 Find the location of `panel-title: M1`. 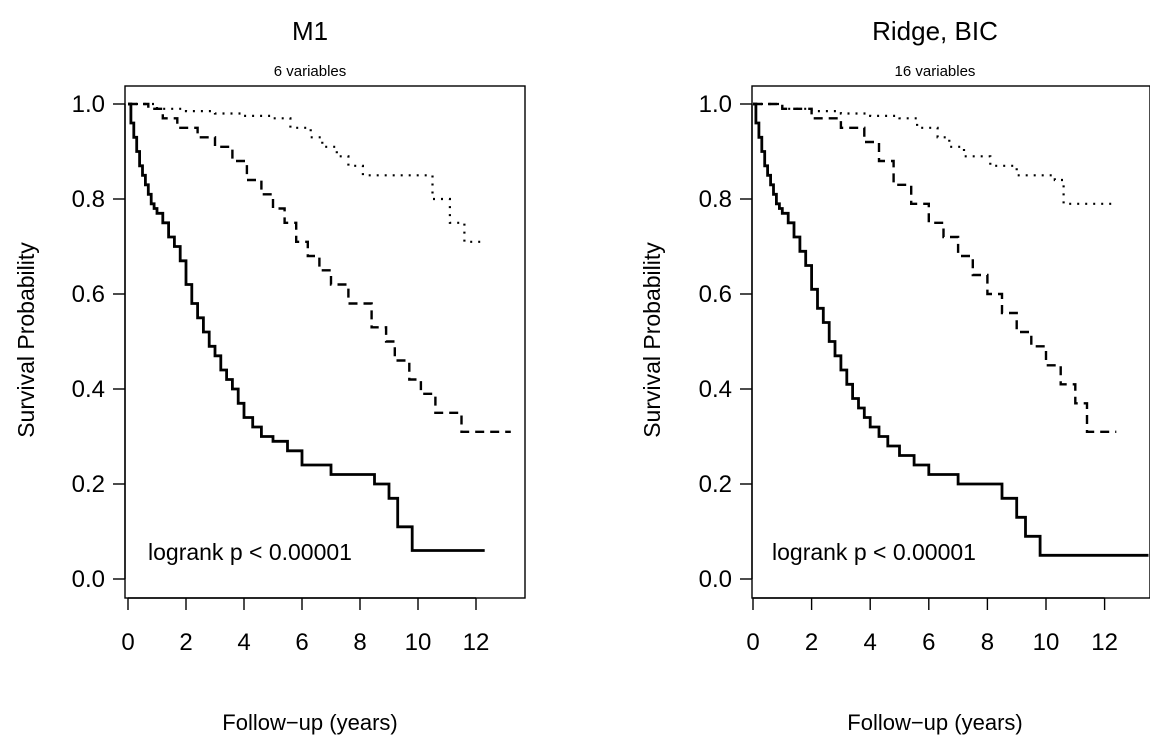

panel-title: M1 is located at coordinates (310, 31).